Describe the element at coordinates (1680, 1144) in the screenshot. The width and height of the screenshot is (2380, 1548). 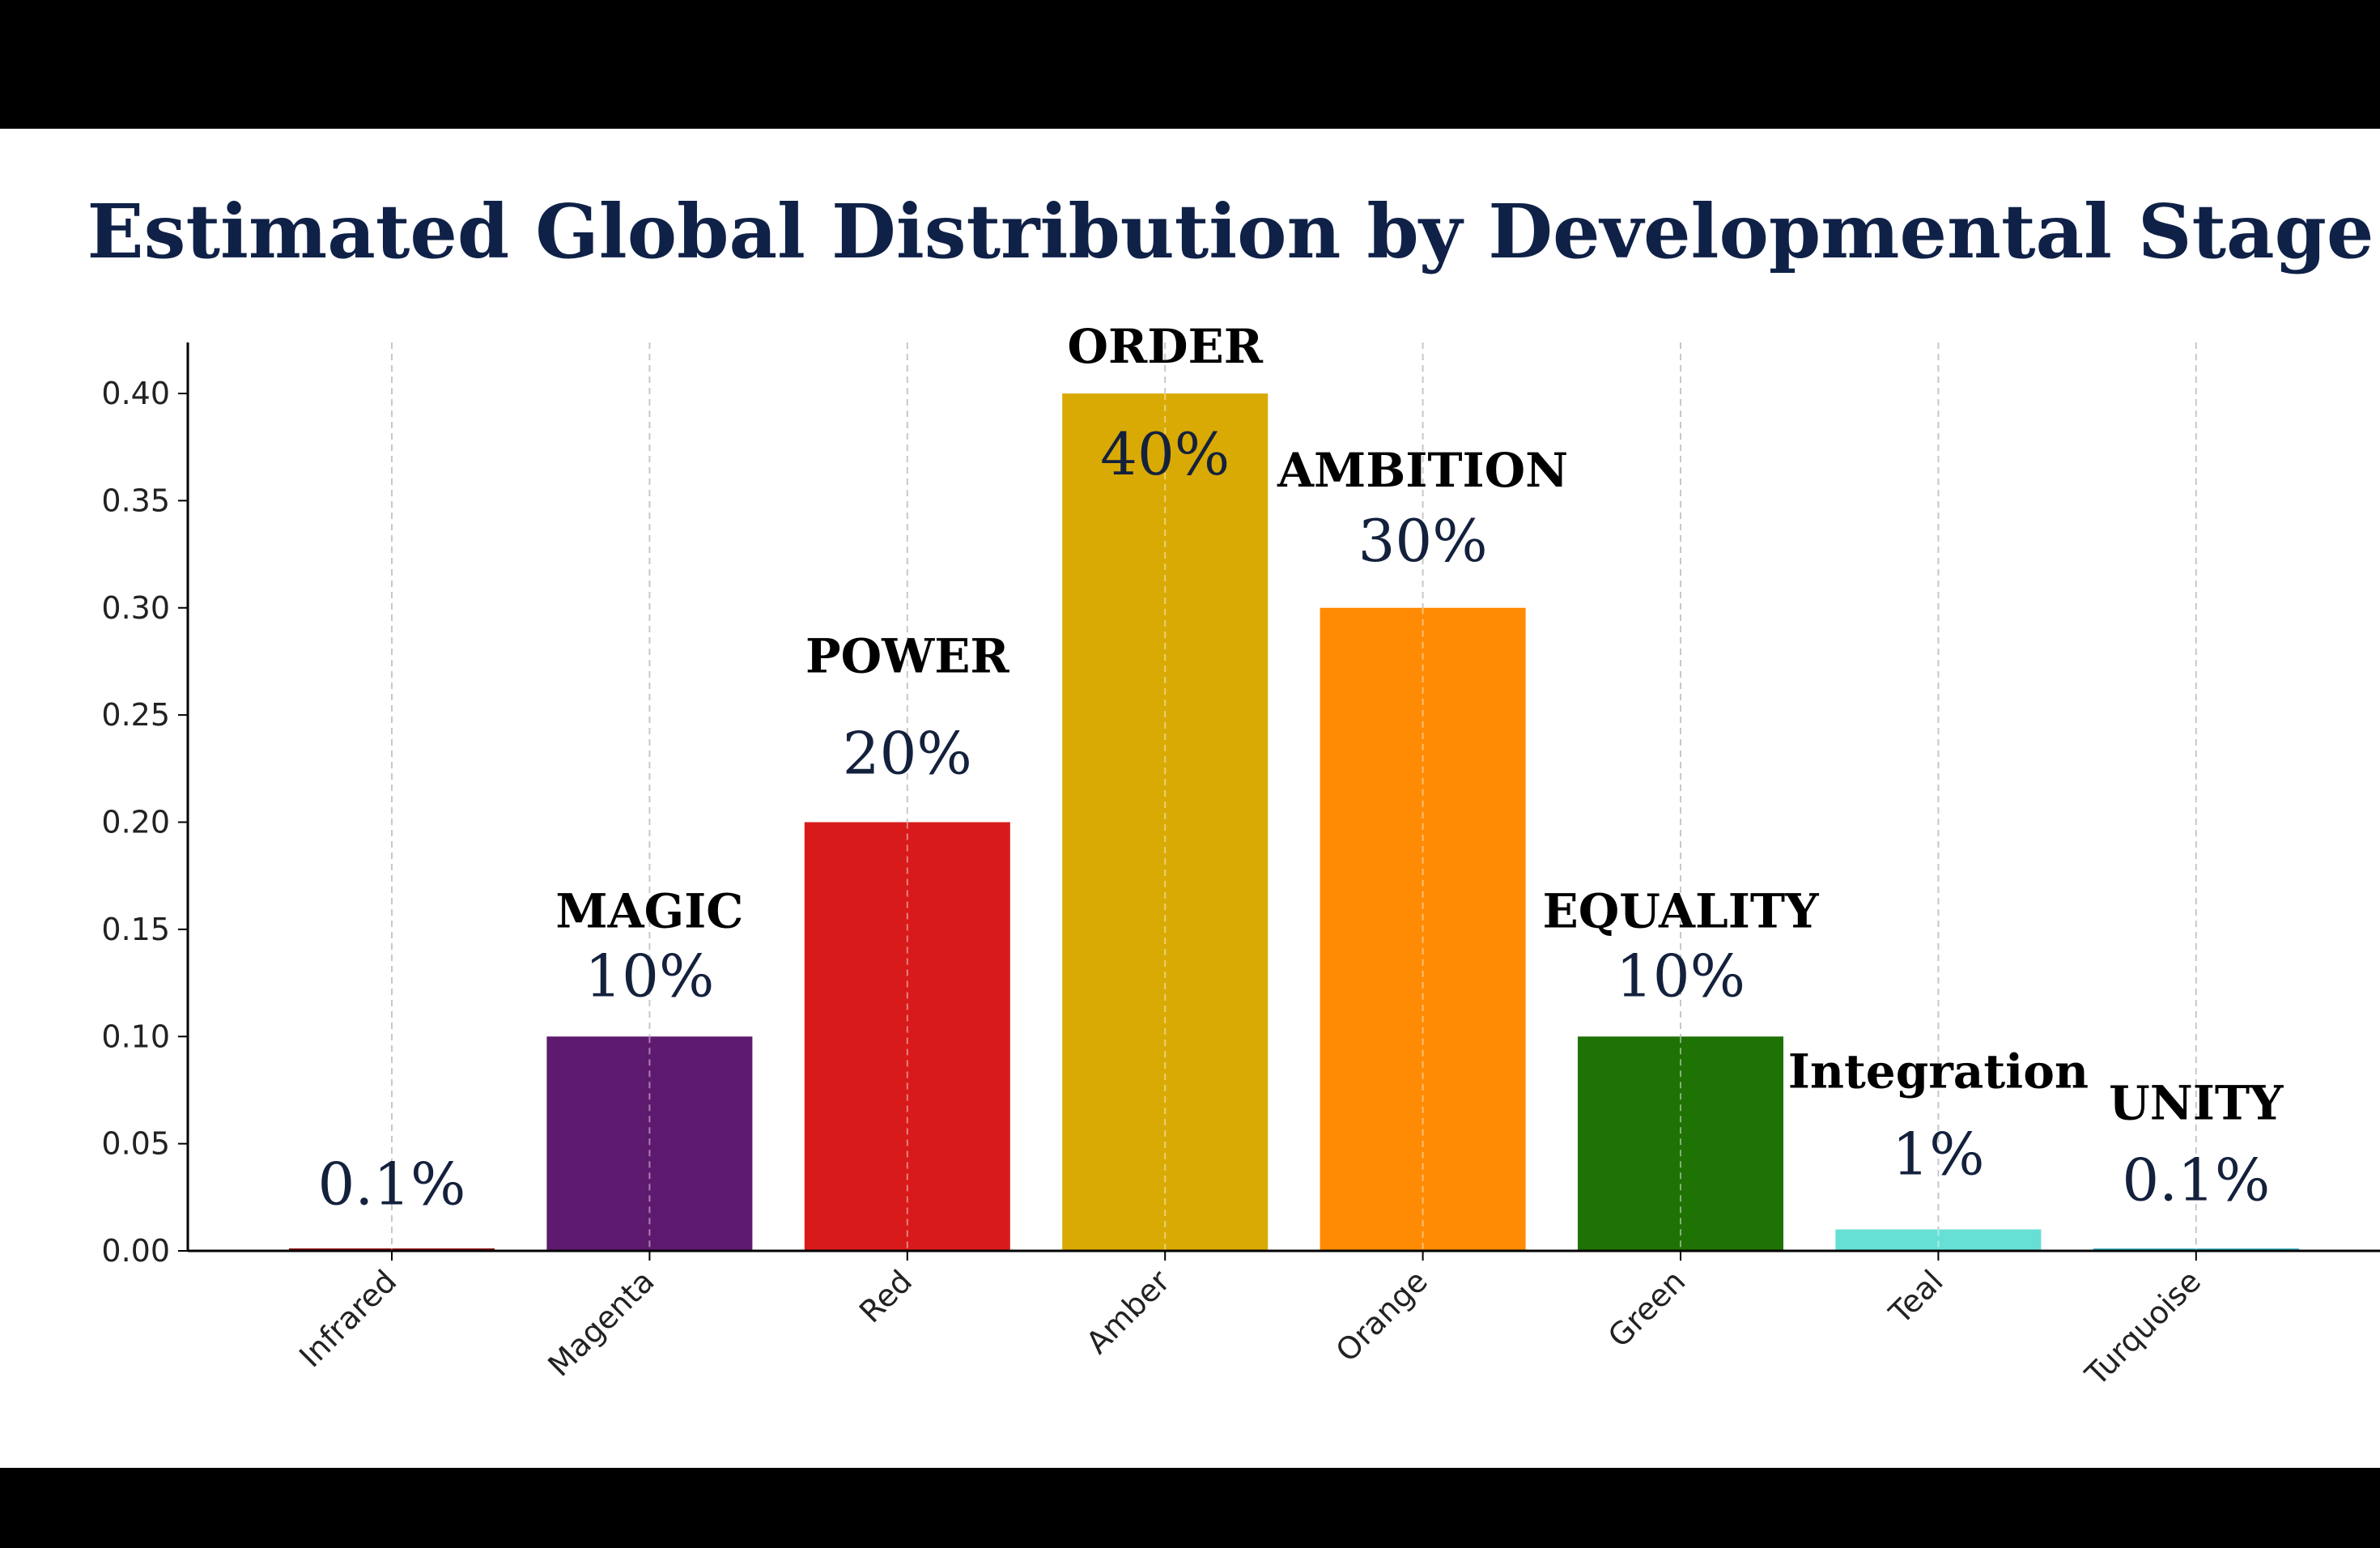
I see `bar-green` at that location.